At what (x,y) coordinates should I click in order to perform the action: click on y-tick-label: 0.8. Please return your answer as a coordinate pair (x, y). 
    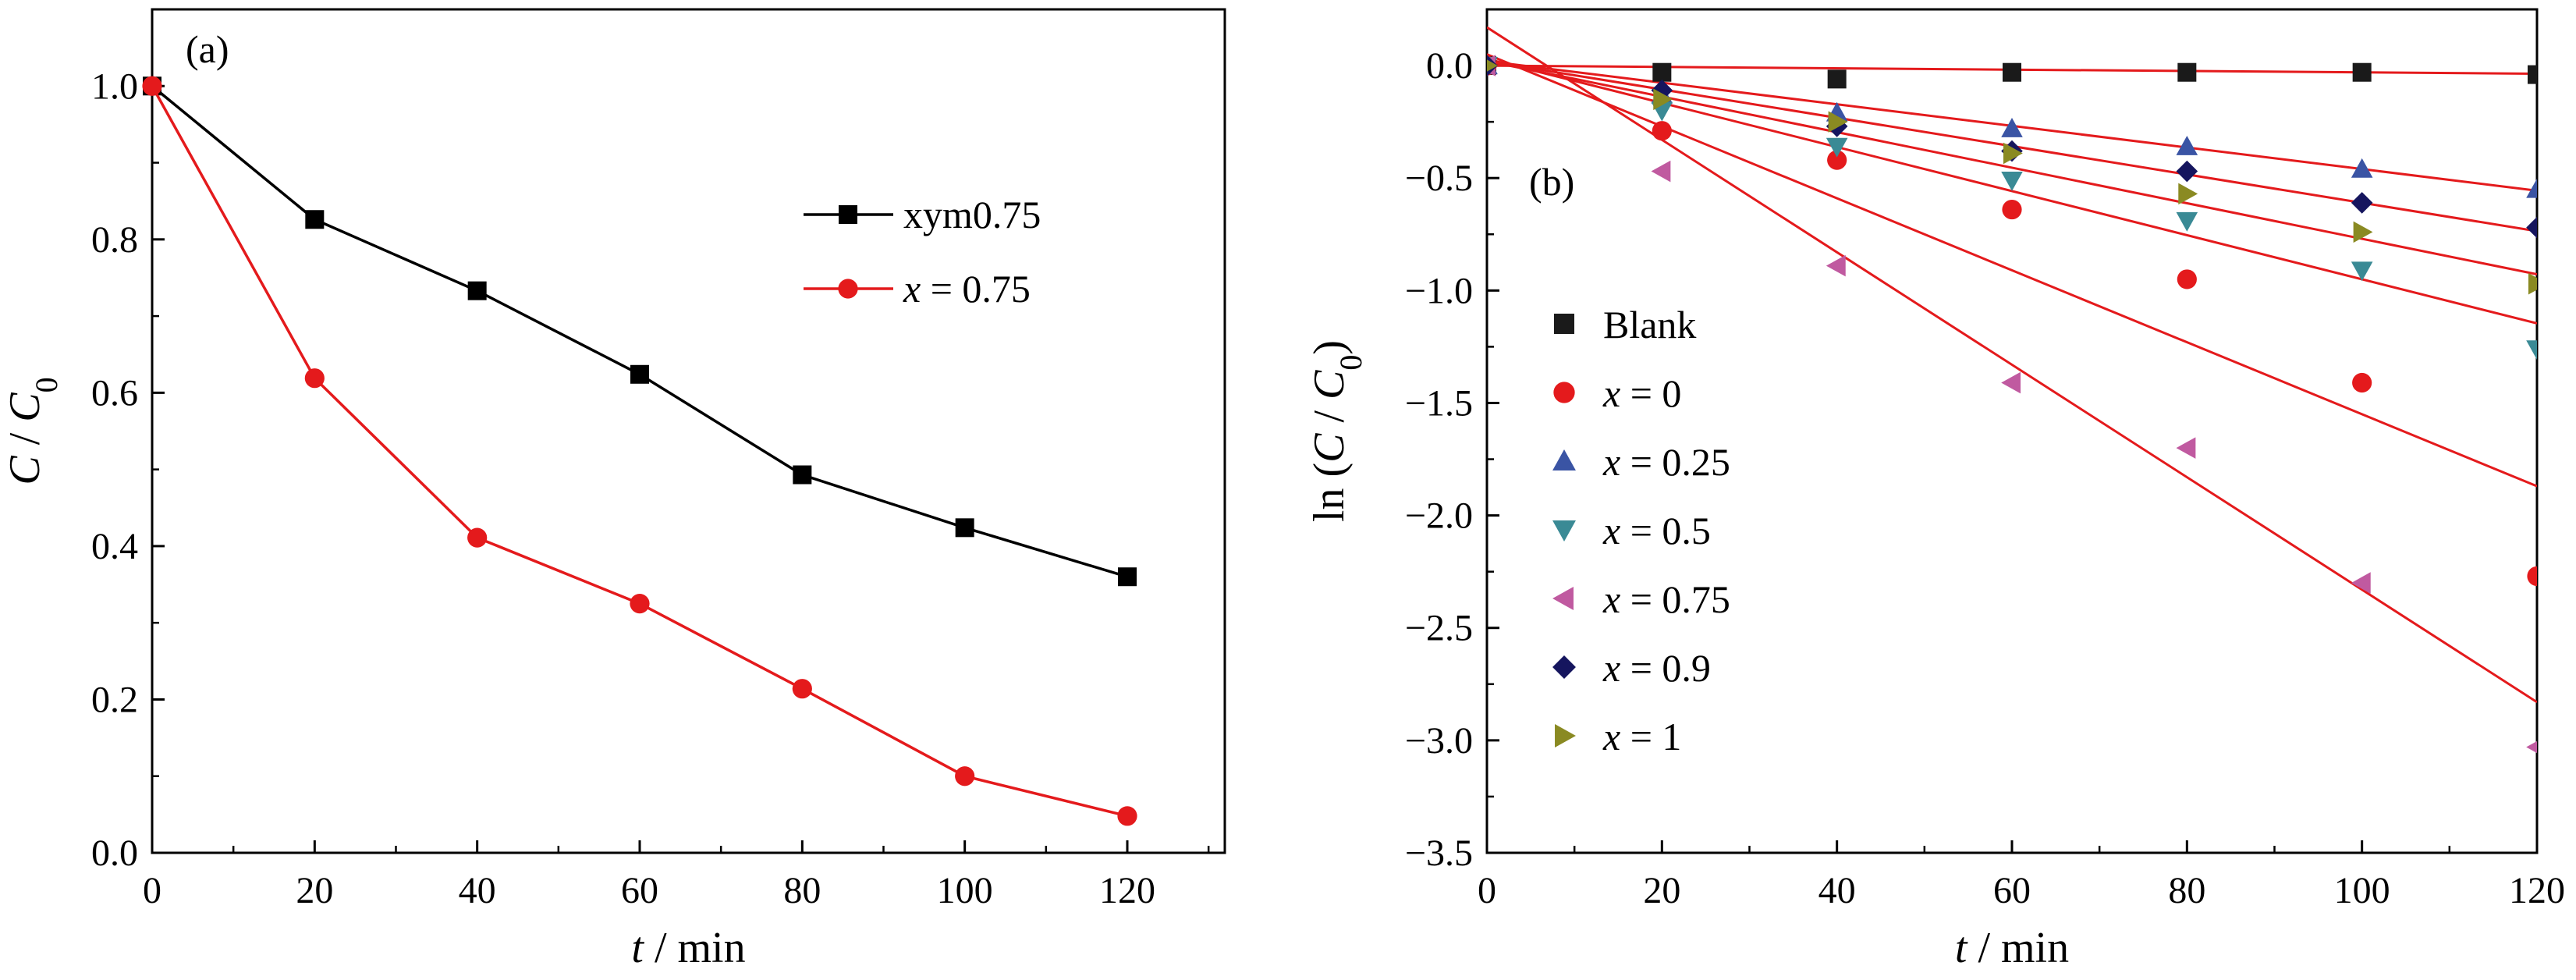
    Looking at the image, I should click on (114, 240).